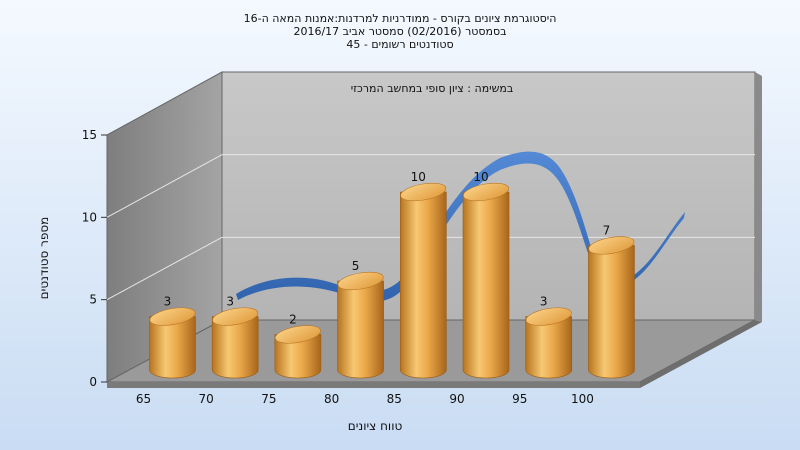 This screenshot has height=450, width=800. What do you see at coordinates (89, 135) in the screenshot?
I see `y-tick-label: 15` at bounding box center [89, 135].